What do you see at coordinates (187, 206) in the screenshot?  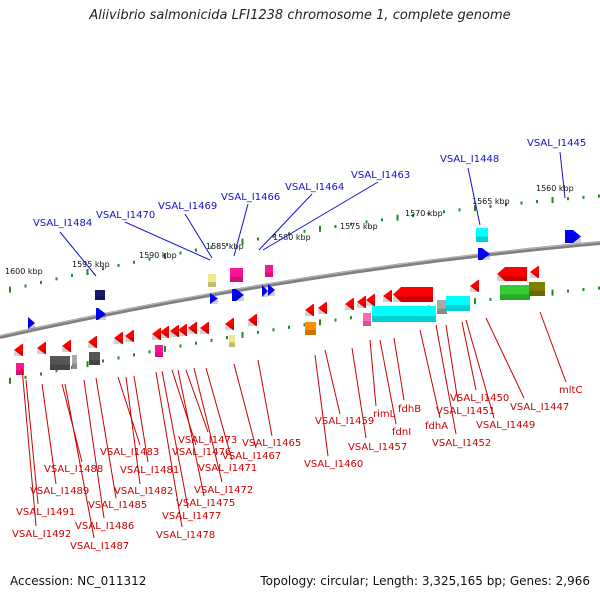 I see `forward-gene-label: VSAL_I1469` at bounding box center [187, 206].